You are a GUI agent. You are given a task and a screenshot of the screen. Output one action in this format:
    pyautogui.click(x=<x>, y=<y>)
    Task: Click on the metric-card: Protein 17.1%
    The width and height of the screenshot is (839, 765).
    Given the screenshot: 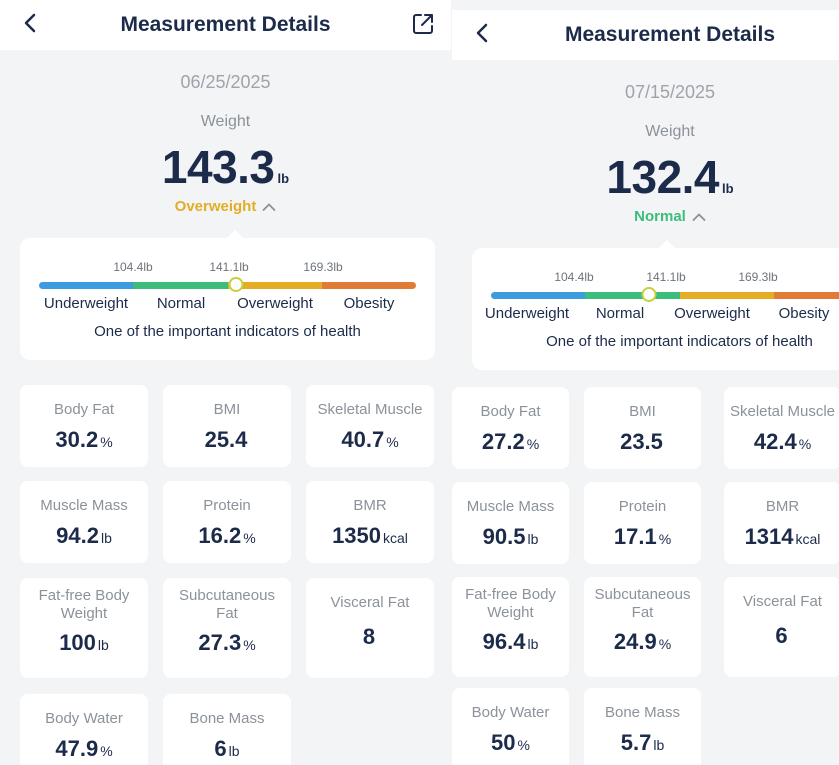 What is the action you would take?
    pyautogui.click(x=642, y=523)
    